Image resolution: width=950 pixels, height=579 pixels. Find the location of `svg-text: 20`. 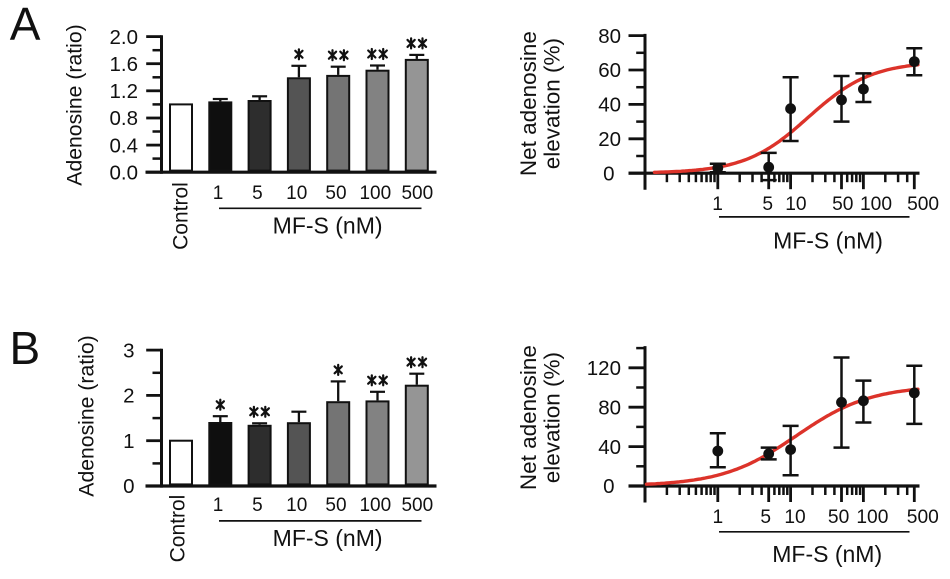

svg-text: 20 is located at coordinates (609, 139).